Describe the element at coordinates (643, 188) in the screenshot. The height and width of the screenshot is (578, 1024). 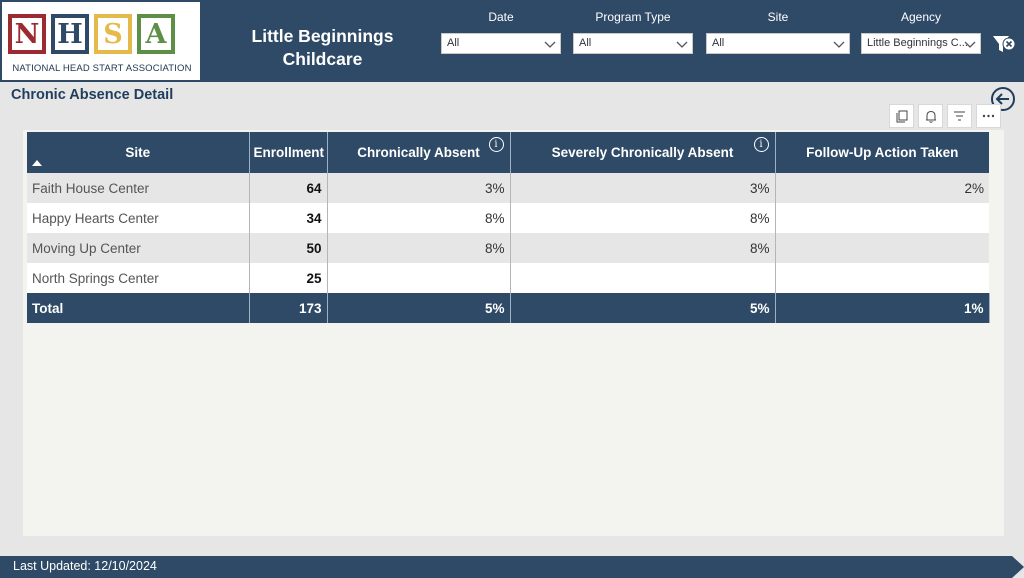
I see `cell-severely-chronically-absent: 3%` at that location.